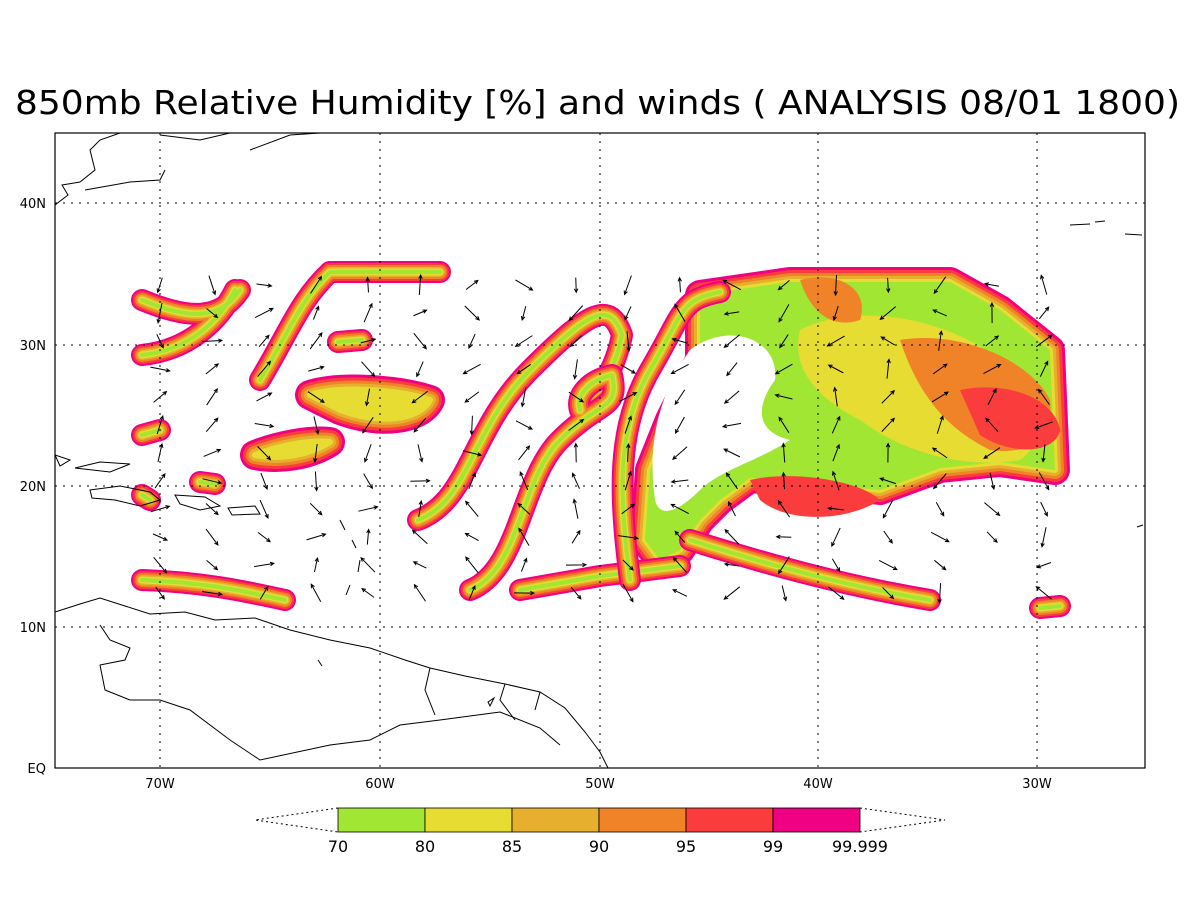 This screenshot has width=1200, height=900. I want to click on lon-label: 40W, so click(818, 784).